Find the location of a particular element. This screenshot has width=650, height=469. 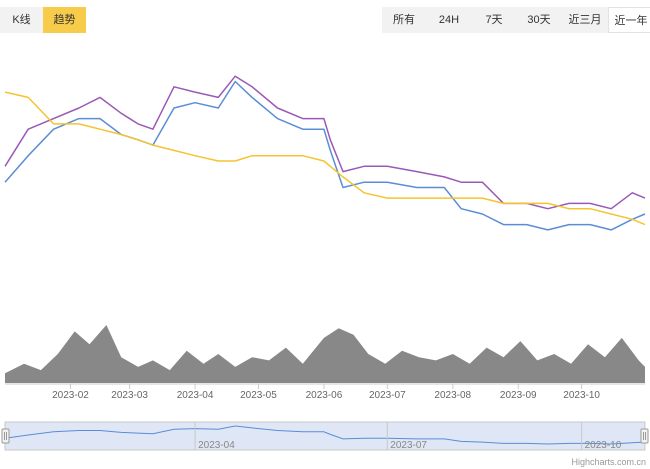

x-tick-label-4: 2023-06 is located at coordinates (324, 395).